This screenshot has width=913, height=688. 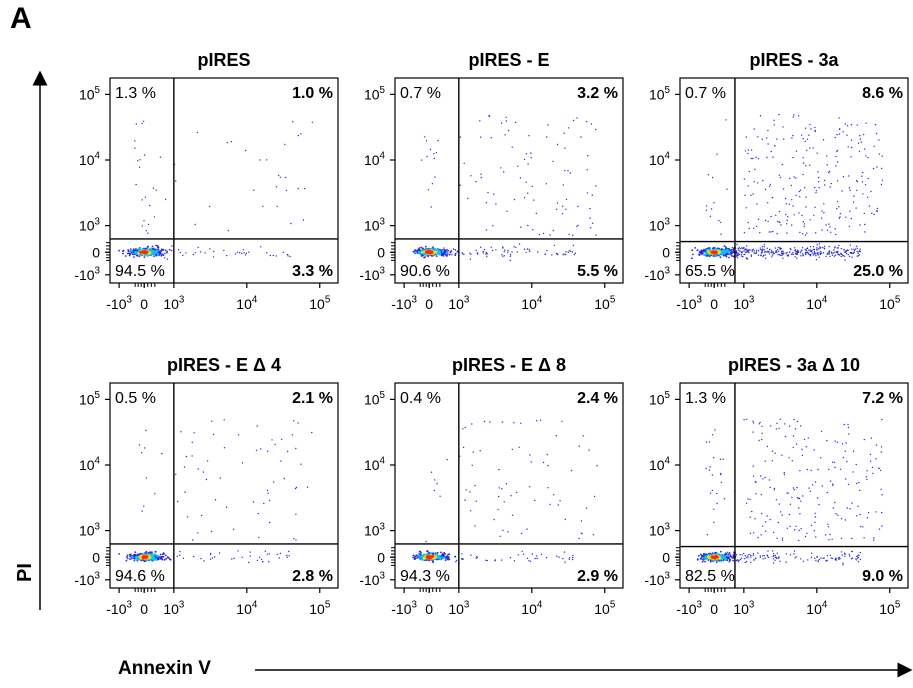 I want to click on x-tick-label: 10³, so click(x=174, y=608).